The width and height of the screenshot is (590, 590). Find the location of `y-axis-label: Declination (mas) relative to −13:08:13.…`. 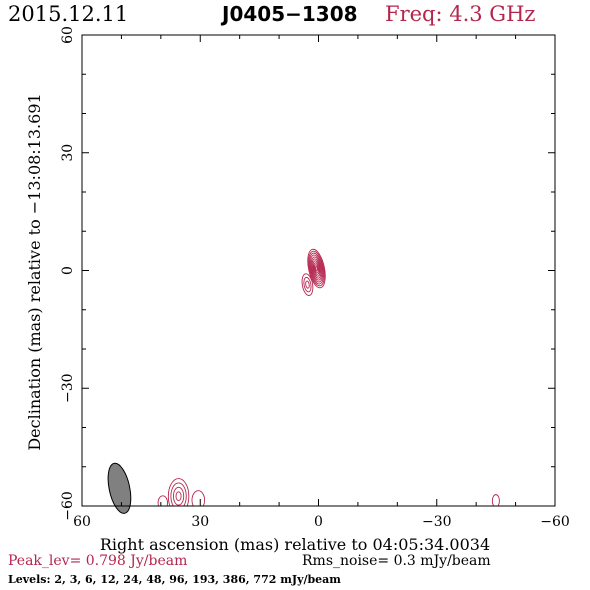

y-axis-label: Declination (mas) relative to −13:08:13.… is located at coordinates (34, 271).